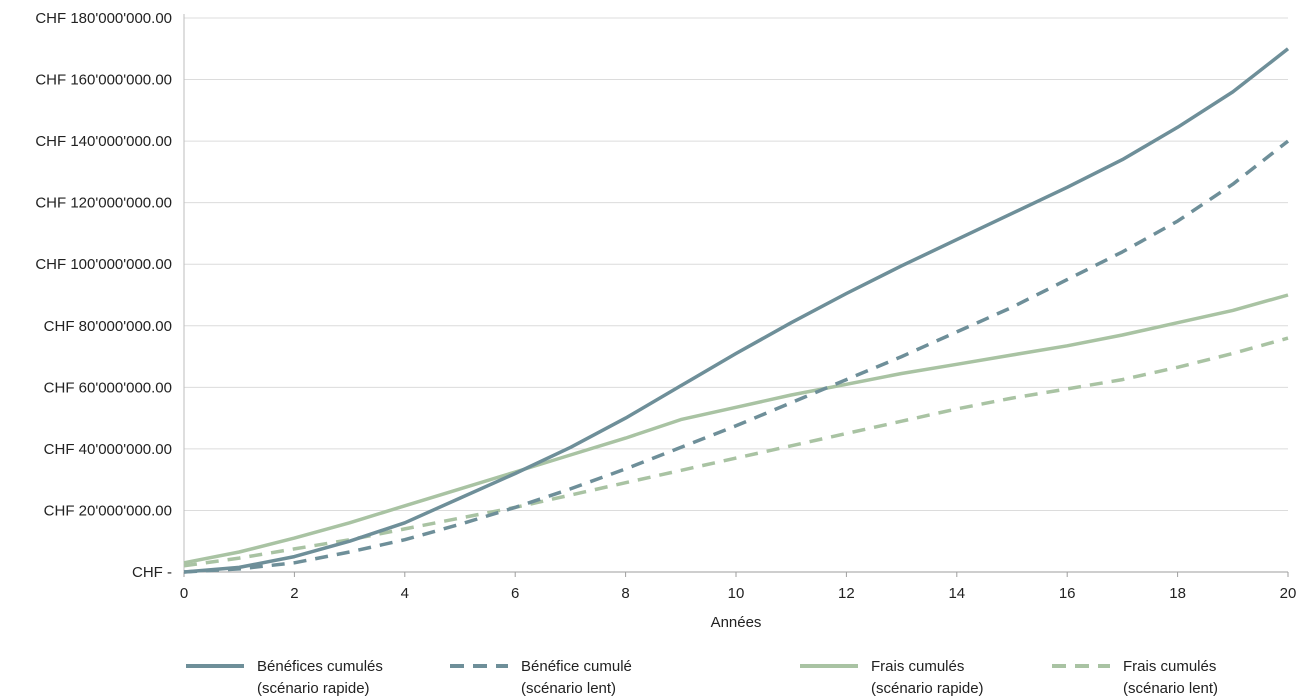 The image size is (1302, 697). What do you see at coordinates (576, 666) in the screenshot?
I see `legend-label-2: Bénéfice cumulé` at bounding box center [576, 666].